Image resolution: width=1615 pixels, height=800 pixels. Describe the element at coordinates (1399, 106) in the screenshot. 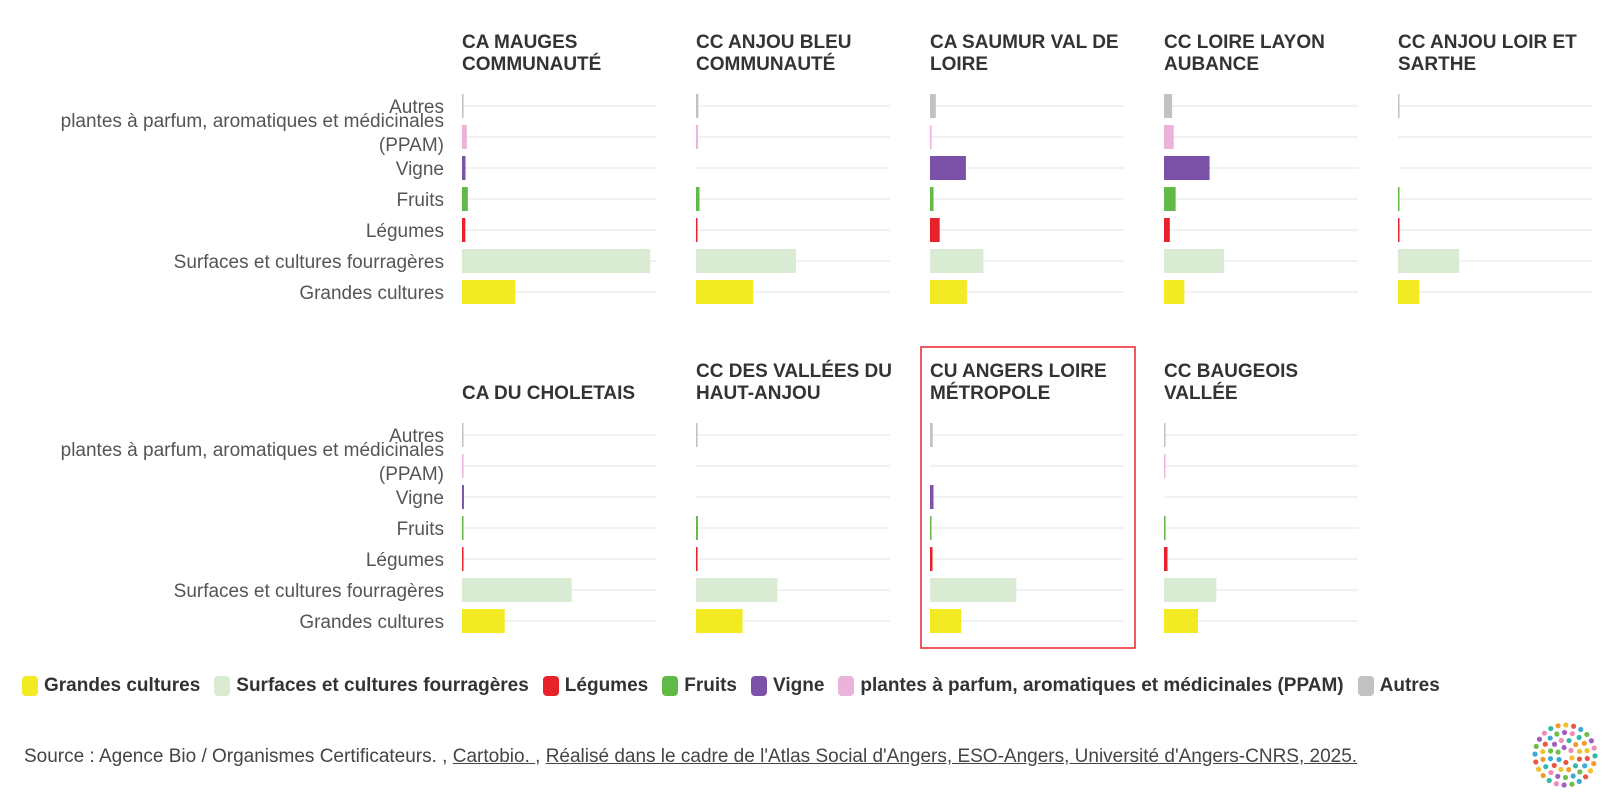

I see `bar-autres: Autres: 20` at that location.